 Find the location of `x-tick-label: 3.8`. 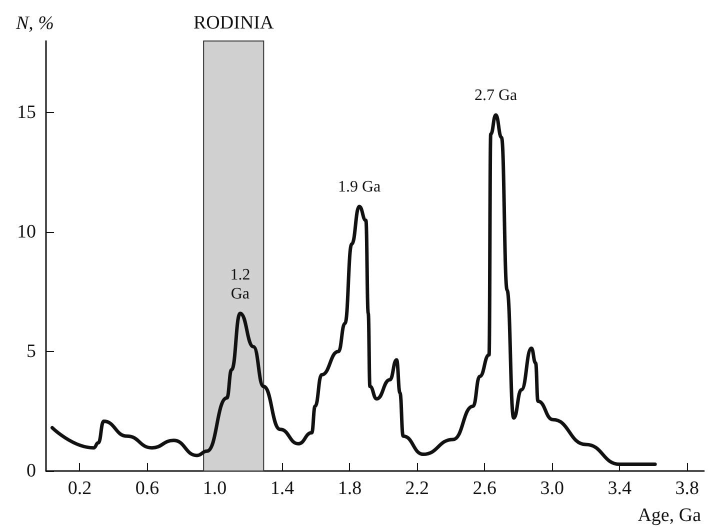

x-tick-label: 3.8 is located at coordinates (687, 488).